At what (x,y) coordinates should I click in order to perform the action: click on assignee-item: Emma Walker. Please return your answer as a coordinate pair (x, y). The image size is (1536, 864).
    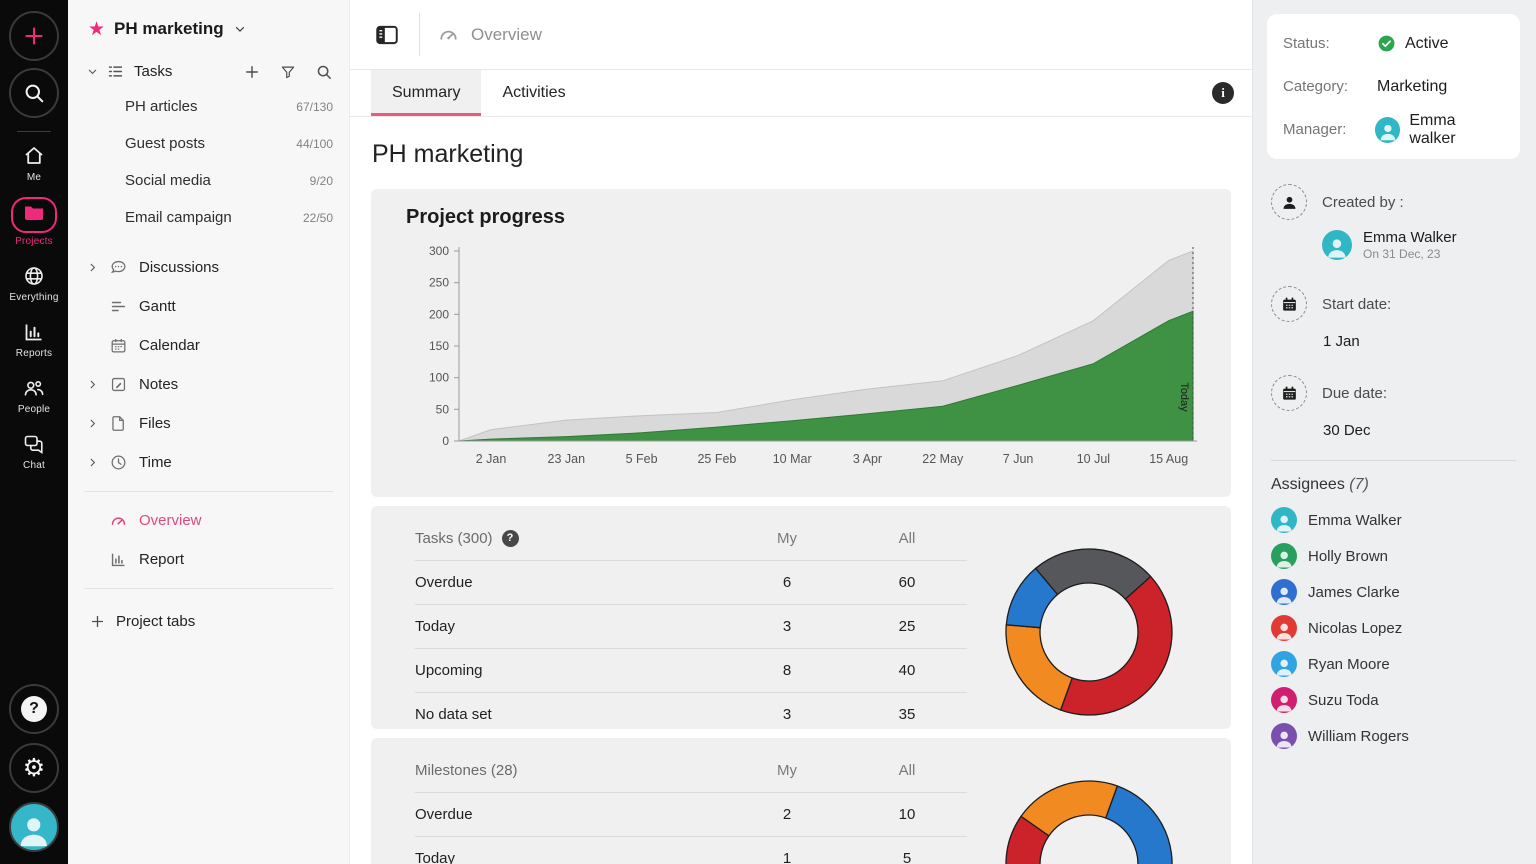
    Looking at the image, I should click on (1395, 520).